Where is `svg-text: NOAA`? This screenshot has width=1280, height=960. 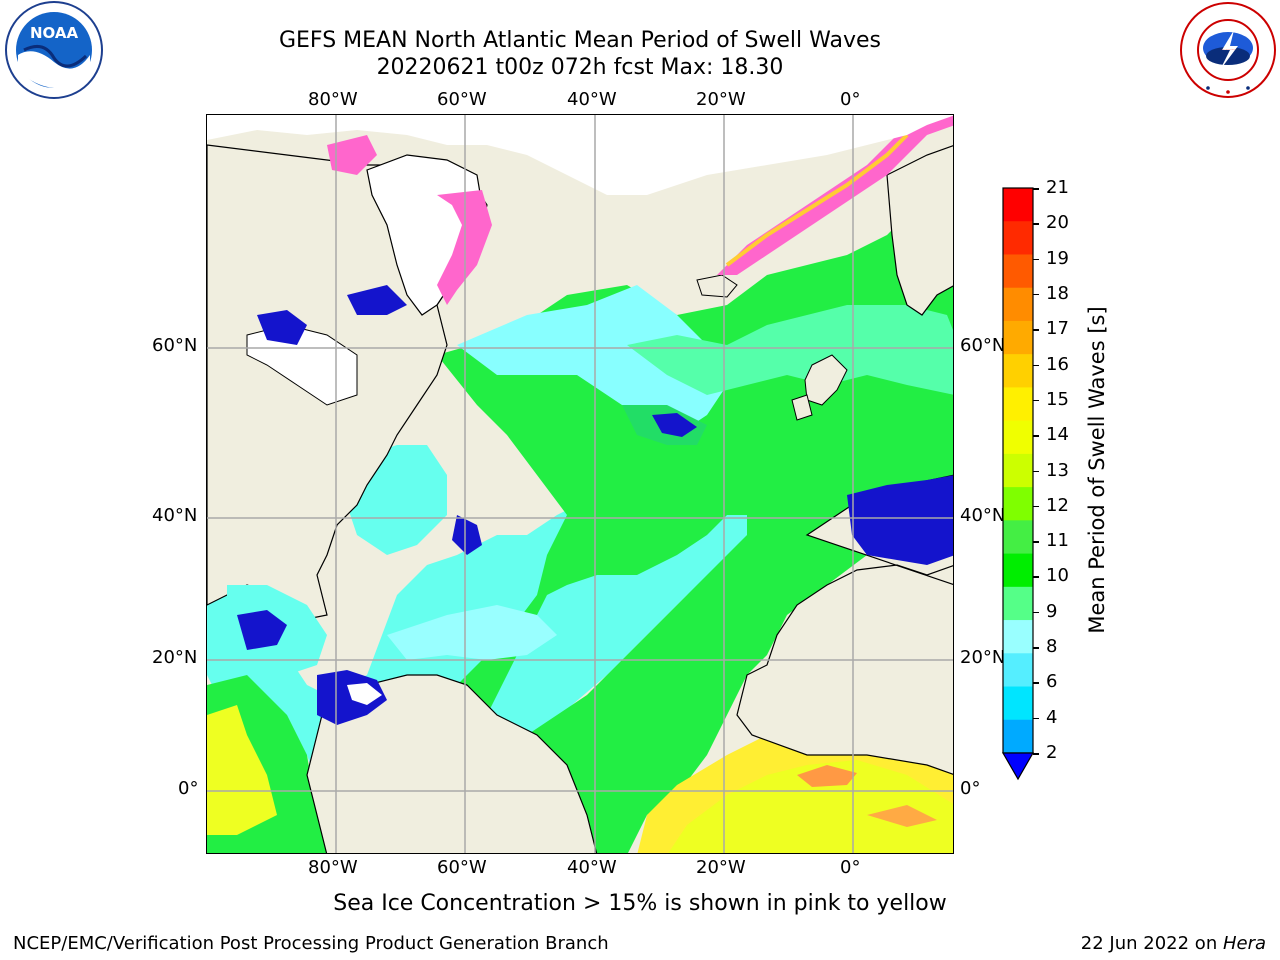
svg-text: NOAA is located at coordinates (54, 33).